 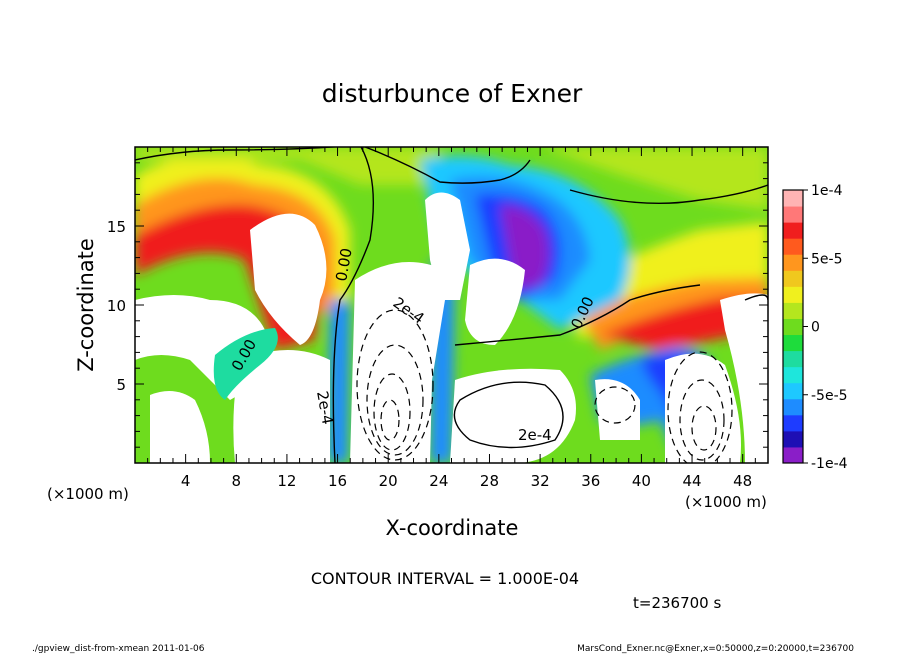 I want to click on colorbar-tick-label: 0, so click(x=815, y=328).